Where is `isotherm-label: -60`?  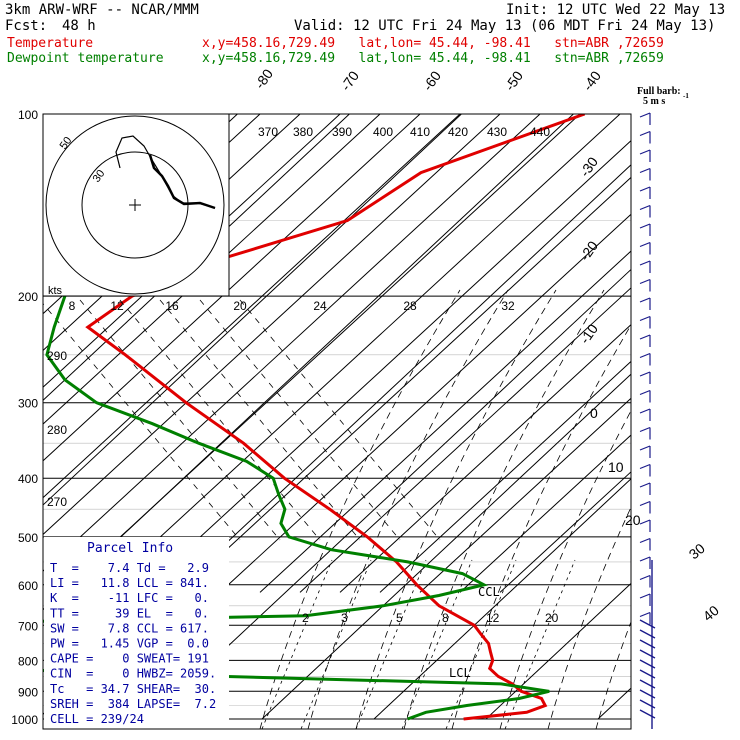
isotherm-label: -60 is located at coordinates (431, 81).